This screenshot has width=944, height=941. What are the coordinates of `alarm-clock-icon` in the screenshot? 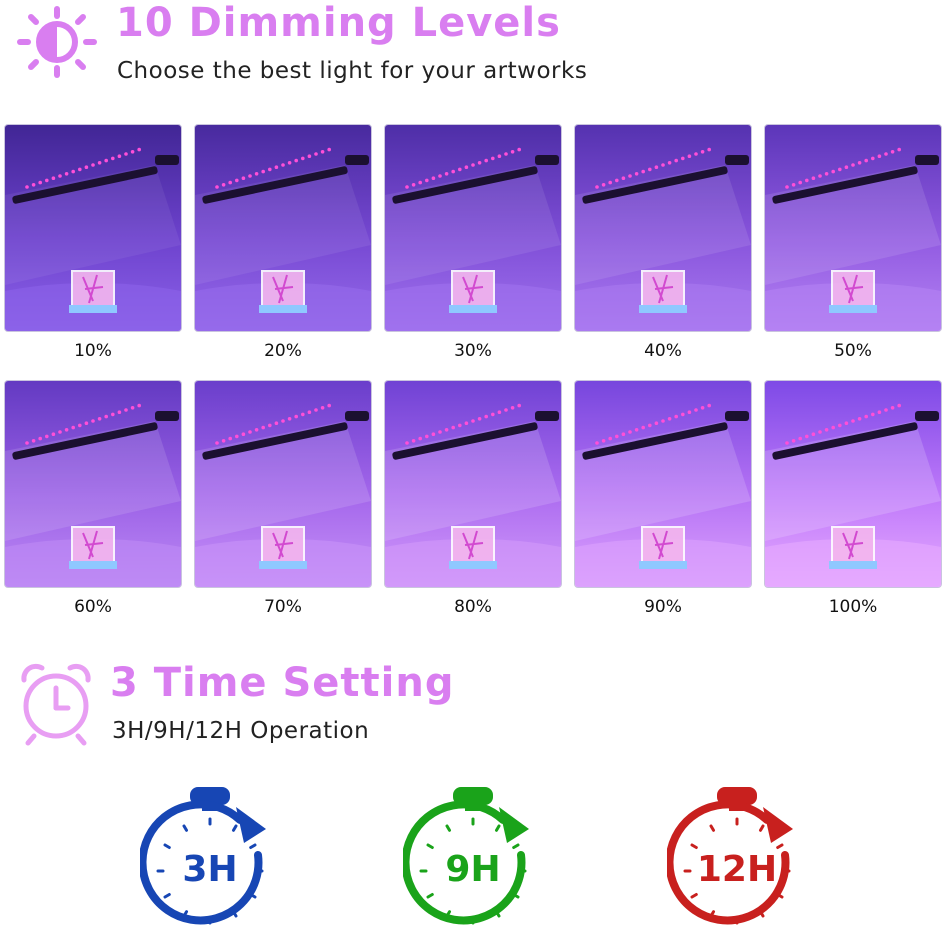 It's located at (56, 704).